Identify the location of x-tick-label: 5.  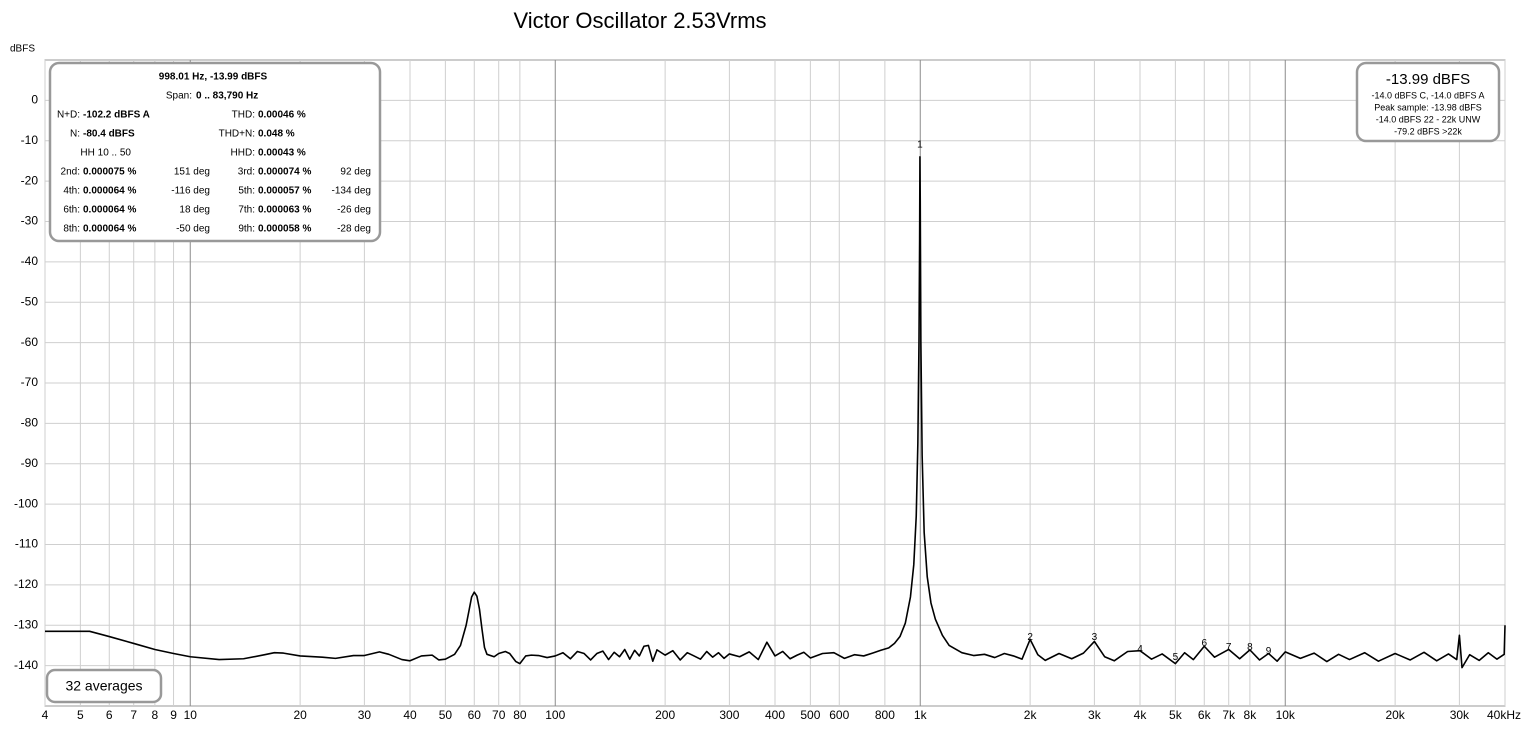
(80, 715).